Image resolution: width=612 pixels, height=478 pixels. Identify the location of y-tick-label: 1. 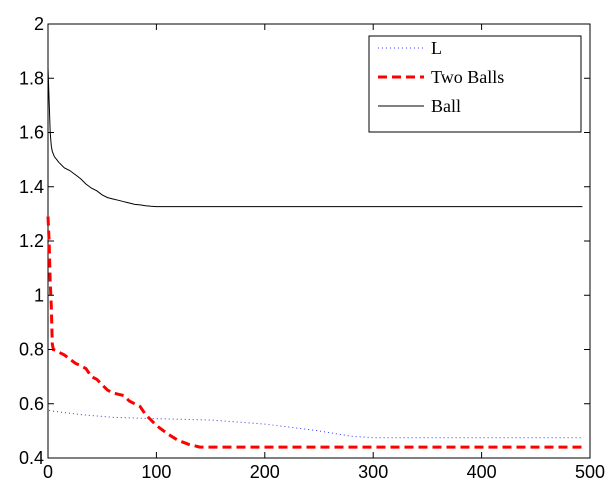
(39, 295).